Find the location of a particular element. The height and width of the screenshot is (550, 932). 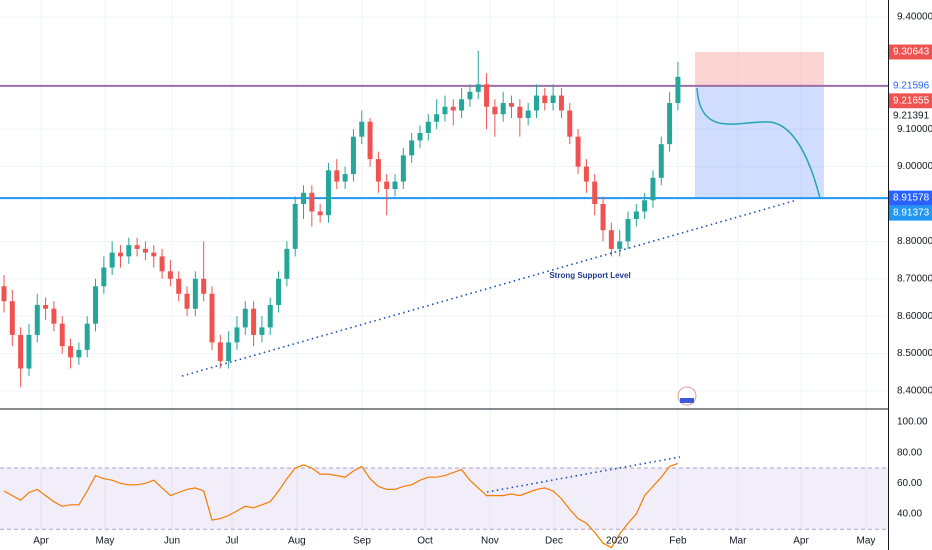

y-tick-label: 8.70000 is located at coordinates (914, 278).